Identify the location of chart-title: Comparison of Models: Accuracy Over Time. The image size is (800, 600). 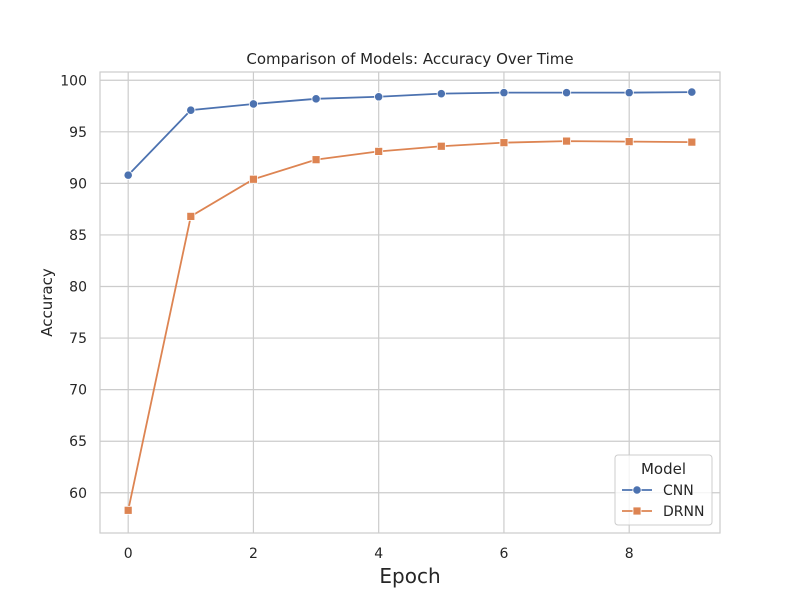
(409, 59).